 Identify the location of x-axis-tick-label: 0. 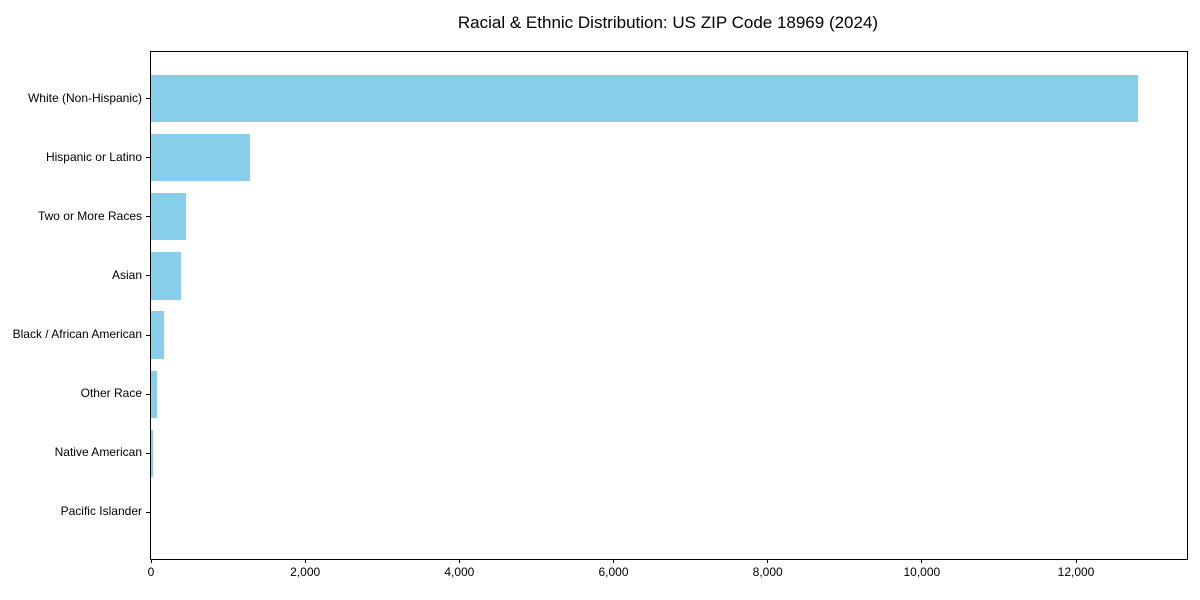
(151, 572).